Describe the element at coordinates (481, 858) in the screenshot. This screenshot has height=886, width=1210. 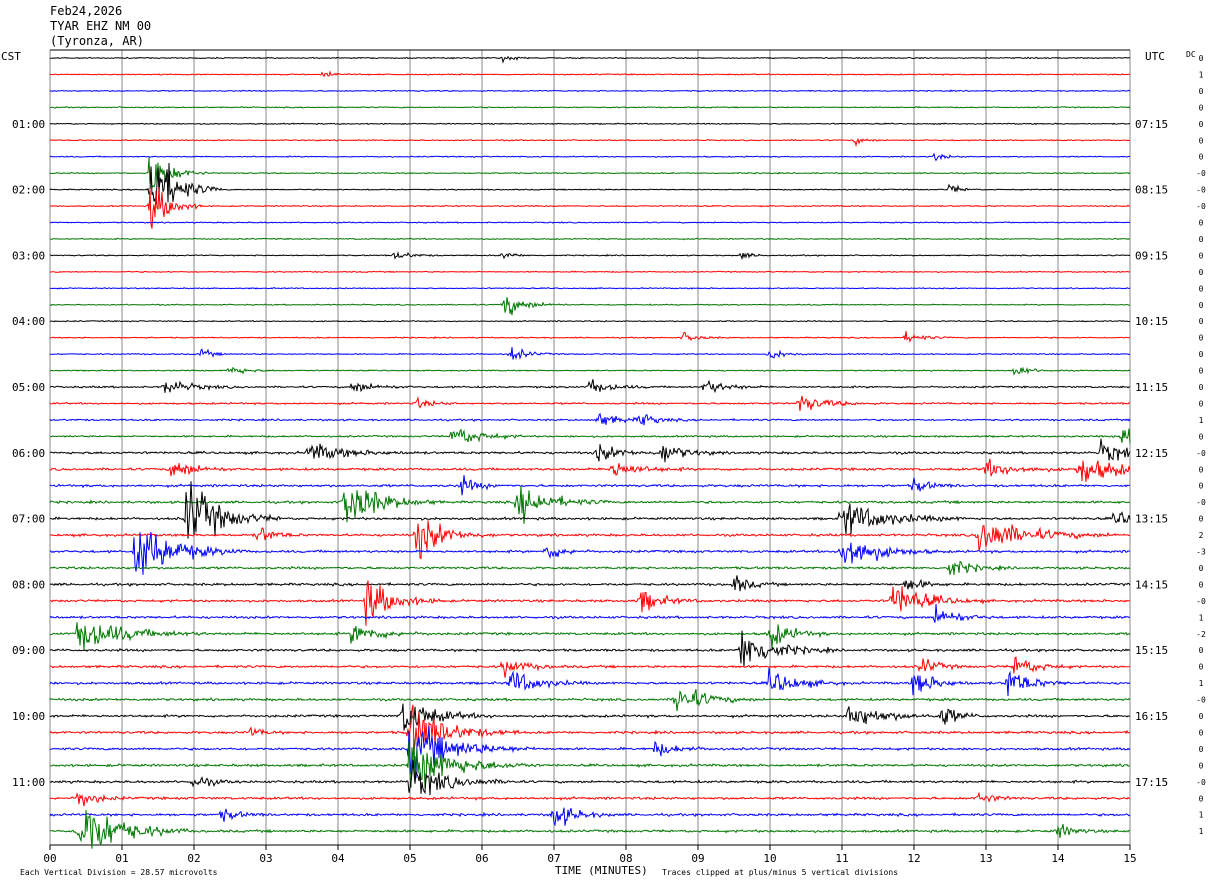
I see `x-tick-label: 06` at that location.